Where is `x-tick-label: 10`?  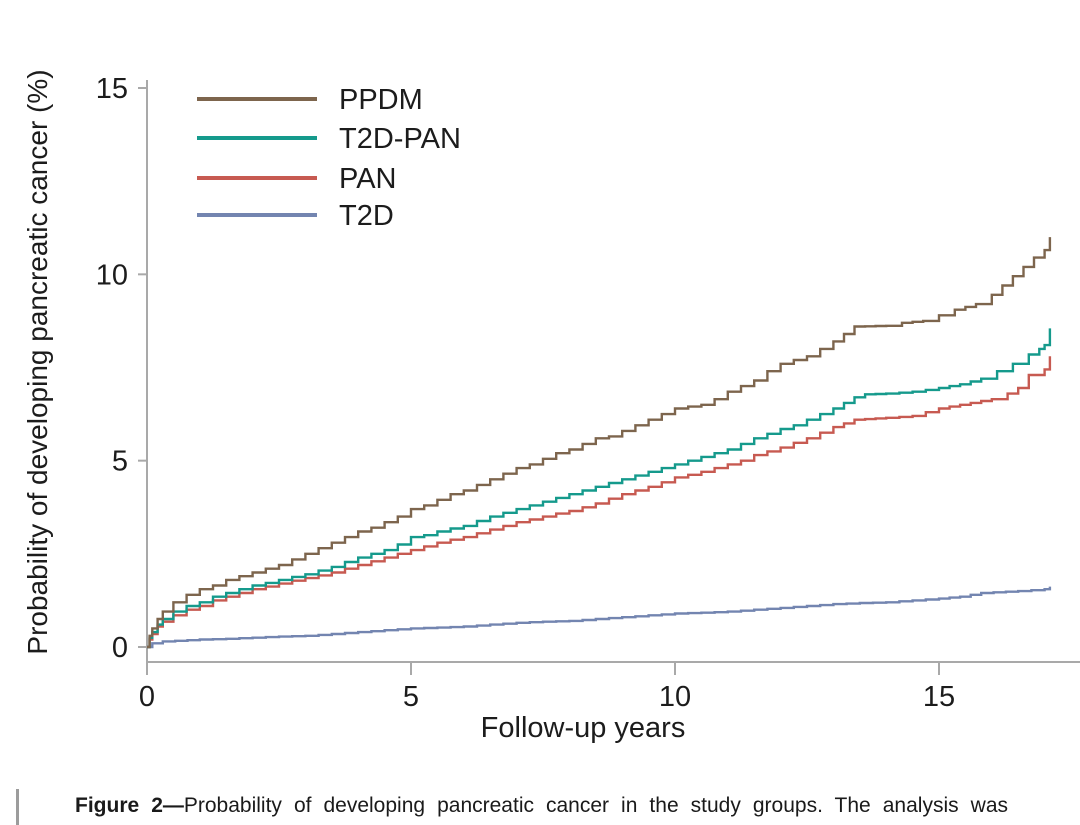
x-tick-label: 10 is located at coordinates (675, 697).